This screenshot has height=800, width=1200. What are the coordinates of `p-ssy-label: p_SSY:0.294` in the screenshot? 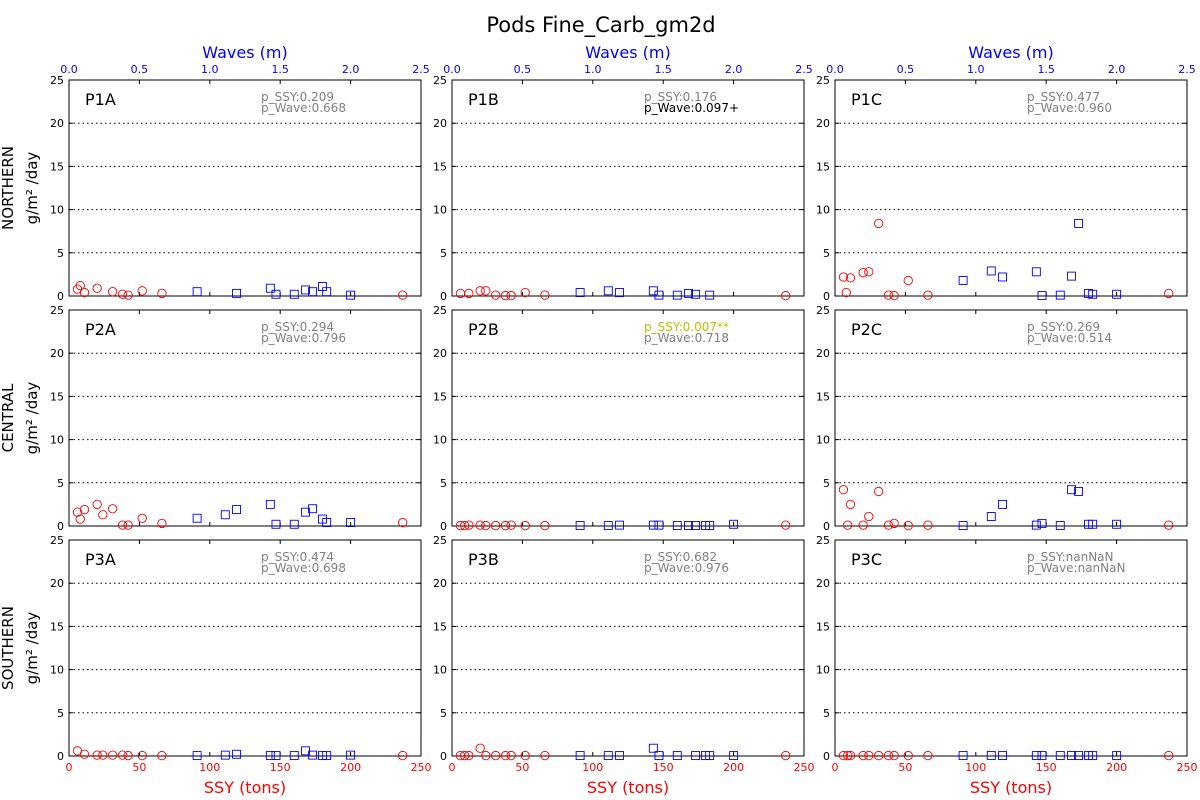 It's located at (297, 327).